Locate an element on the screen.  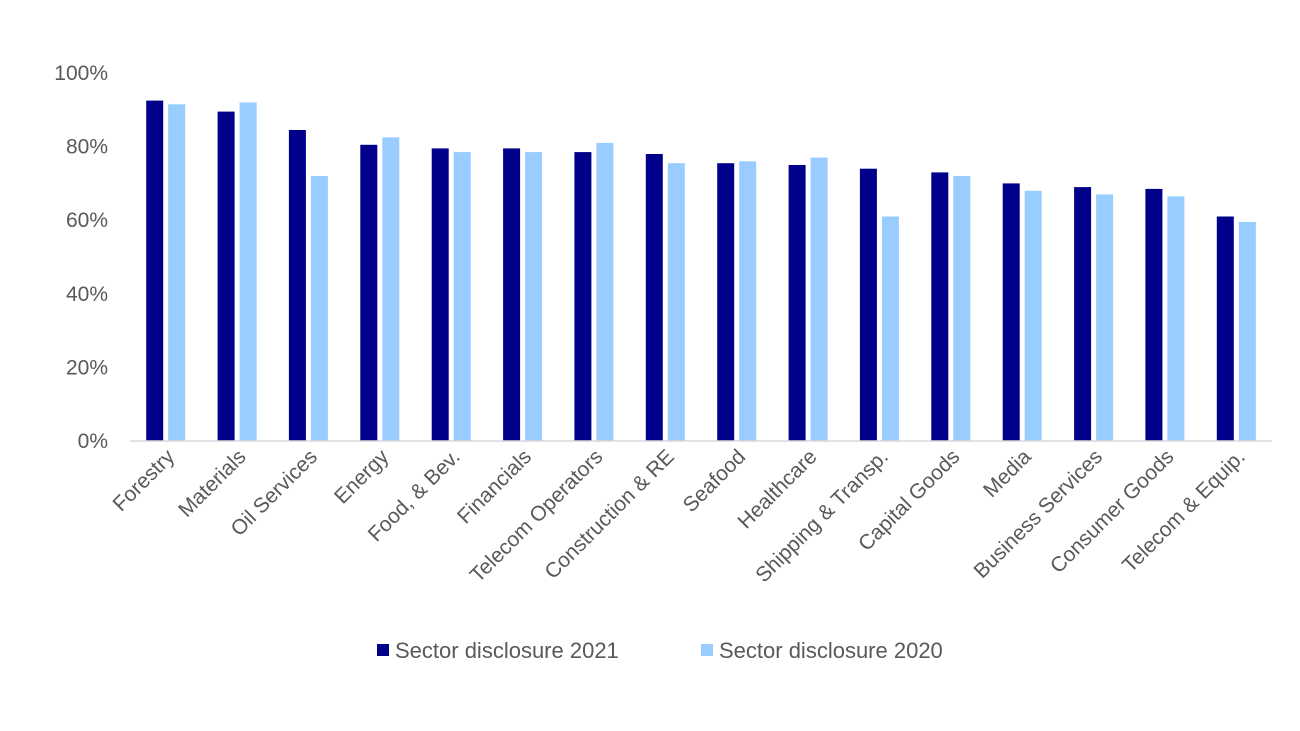
y-tick-label: 60% is located at coordinates (87, 220).